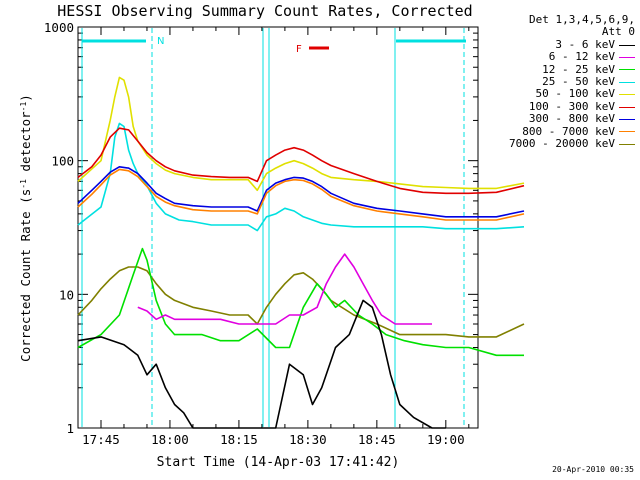  I want to click on legend-entry: 50 - 100 keV, so click(552, 94).